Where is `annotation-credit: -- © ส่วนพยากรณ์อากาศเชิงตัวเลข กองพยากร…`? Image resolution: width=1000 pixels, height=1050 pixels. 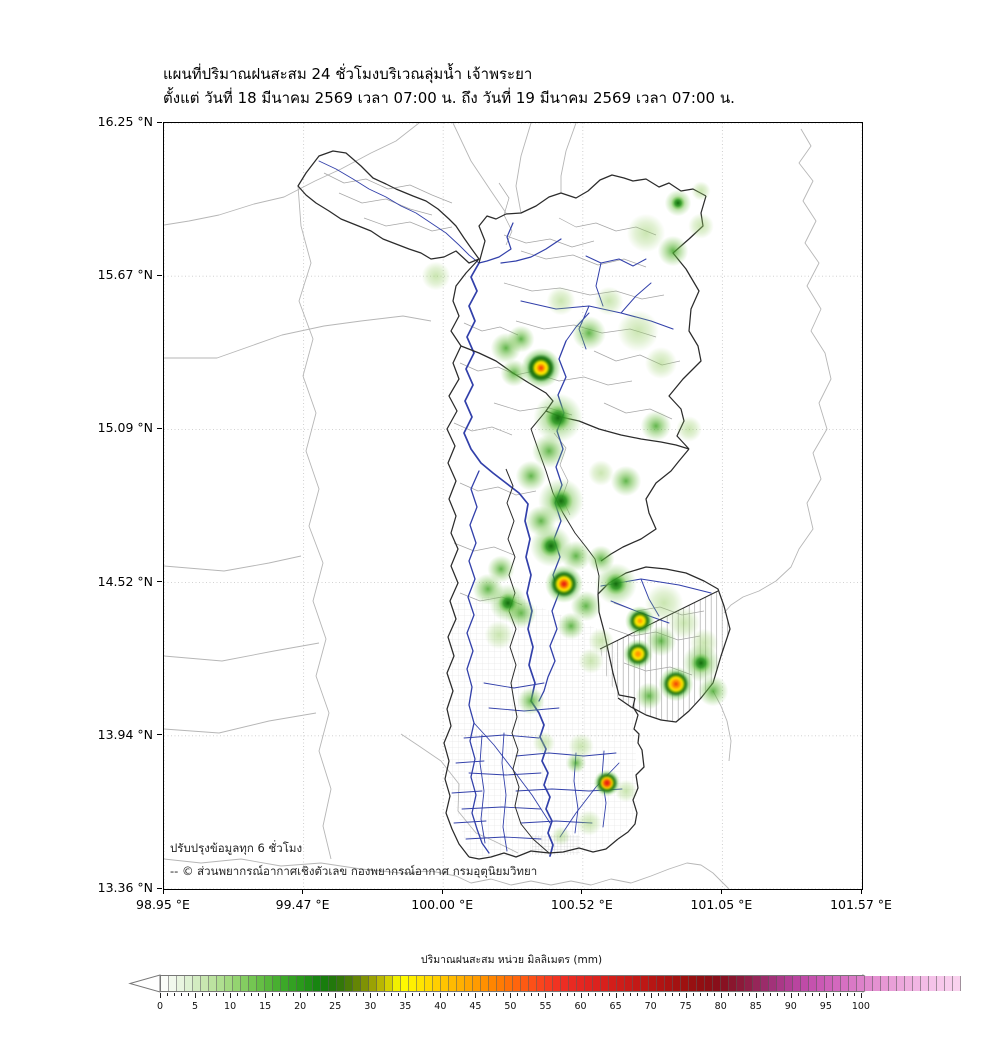
annotation-credit: -- © ส่วนพยากรณ์อากาศเชิงตัวเลข กองพยากร… is located at coordinates (354, 871).